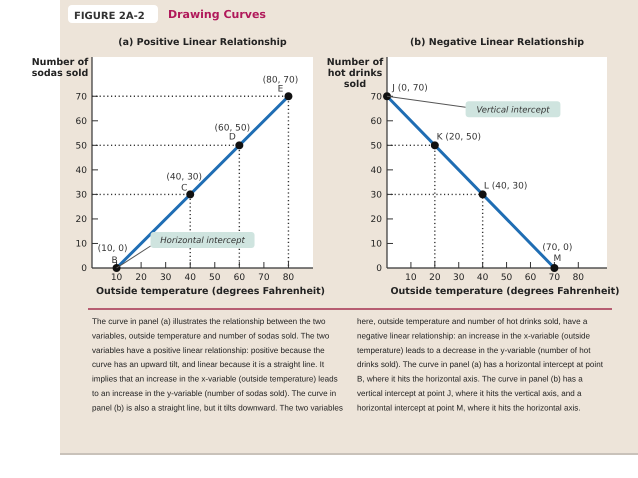 The height and width of the screenshot is (478, 638). I want to click on chart-title: (b) Negative Linear Relationship, so click(497, 42).